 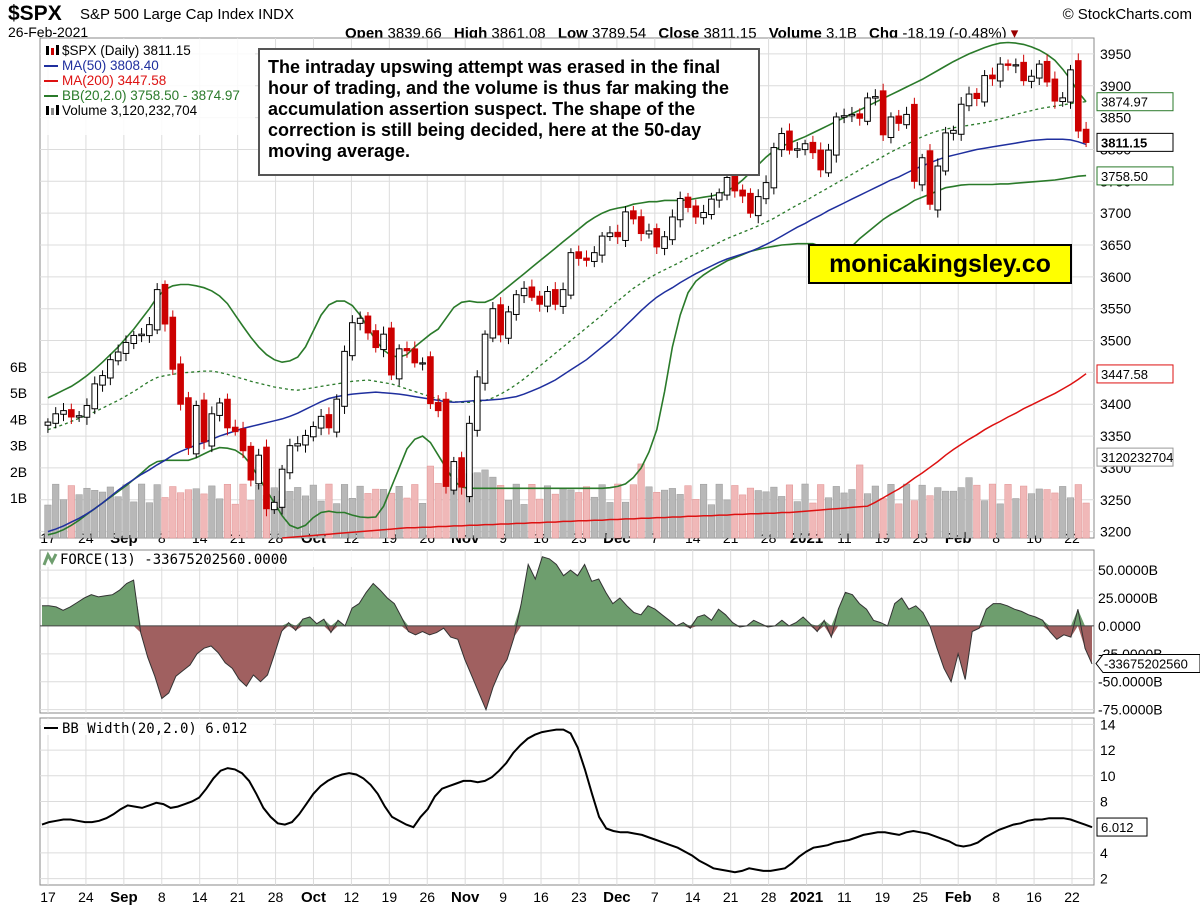 What do you see at coordinates (1014, 33) in the screenshot?
I see `down-triangle-icon: ▾` at bounding box center [1014, 33].